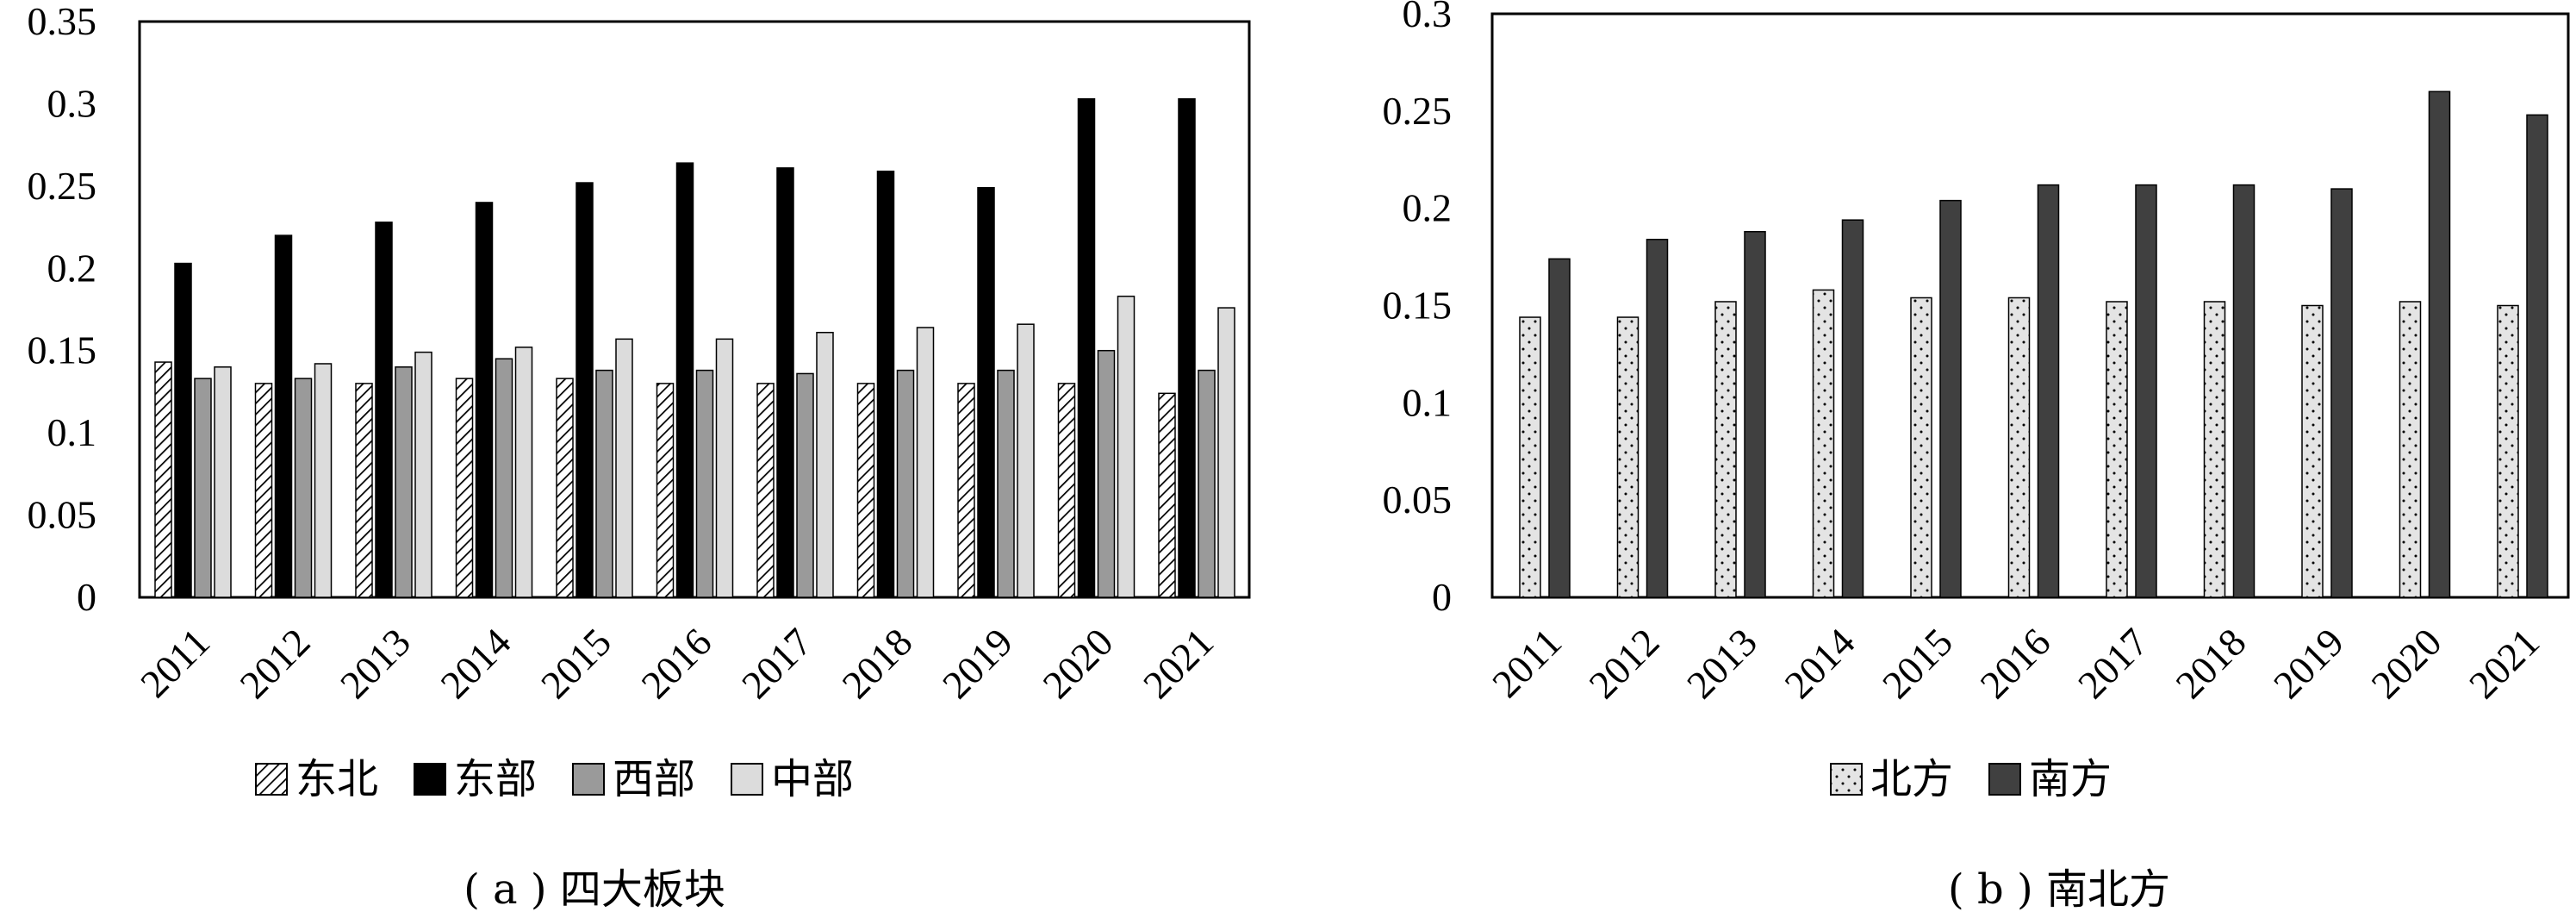 The width and height of the screenshot is (2576, 918). What do you see at coordinates (1658, 418) in the screenshot?
I see `bar-南方-2012` at bounding box center [1658, 418].